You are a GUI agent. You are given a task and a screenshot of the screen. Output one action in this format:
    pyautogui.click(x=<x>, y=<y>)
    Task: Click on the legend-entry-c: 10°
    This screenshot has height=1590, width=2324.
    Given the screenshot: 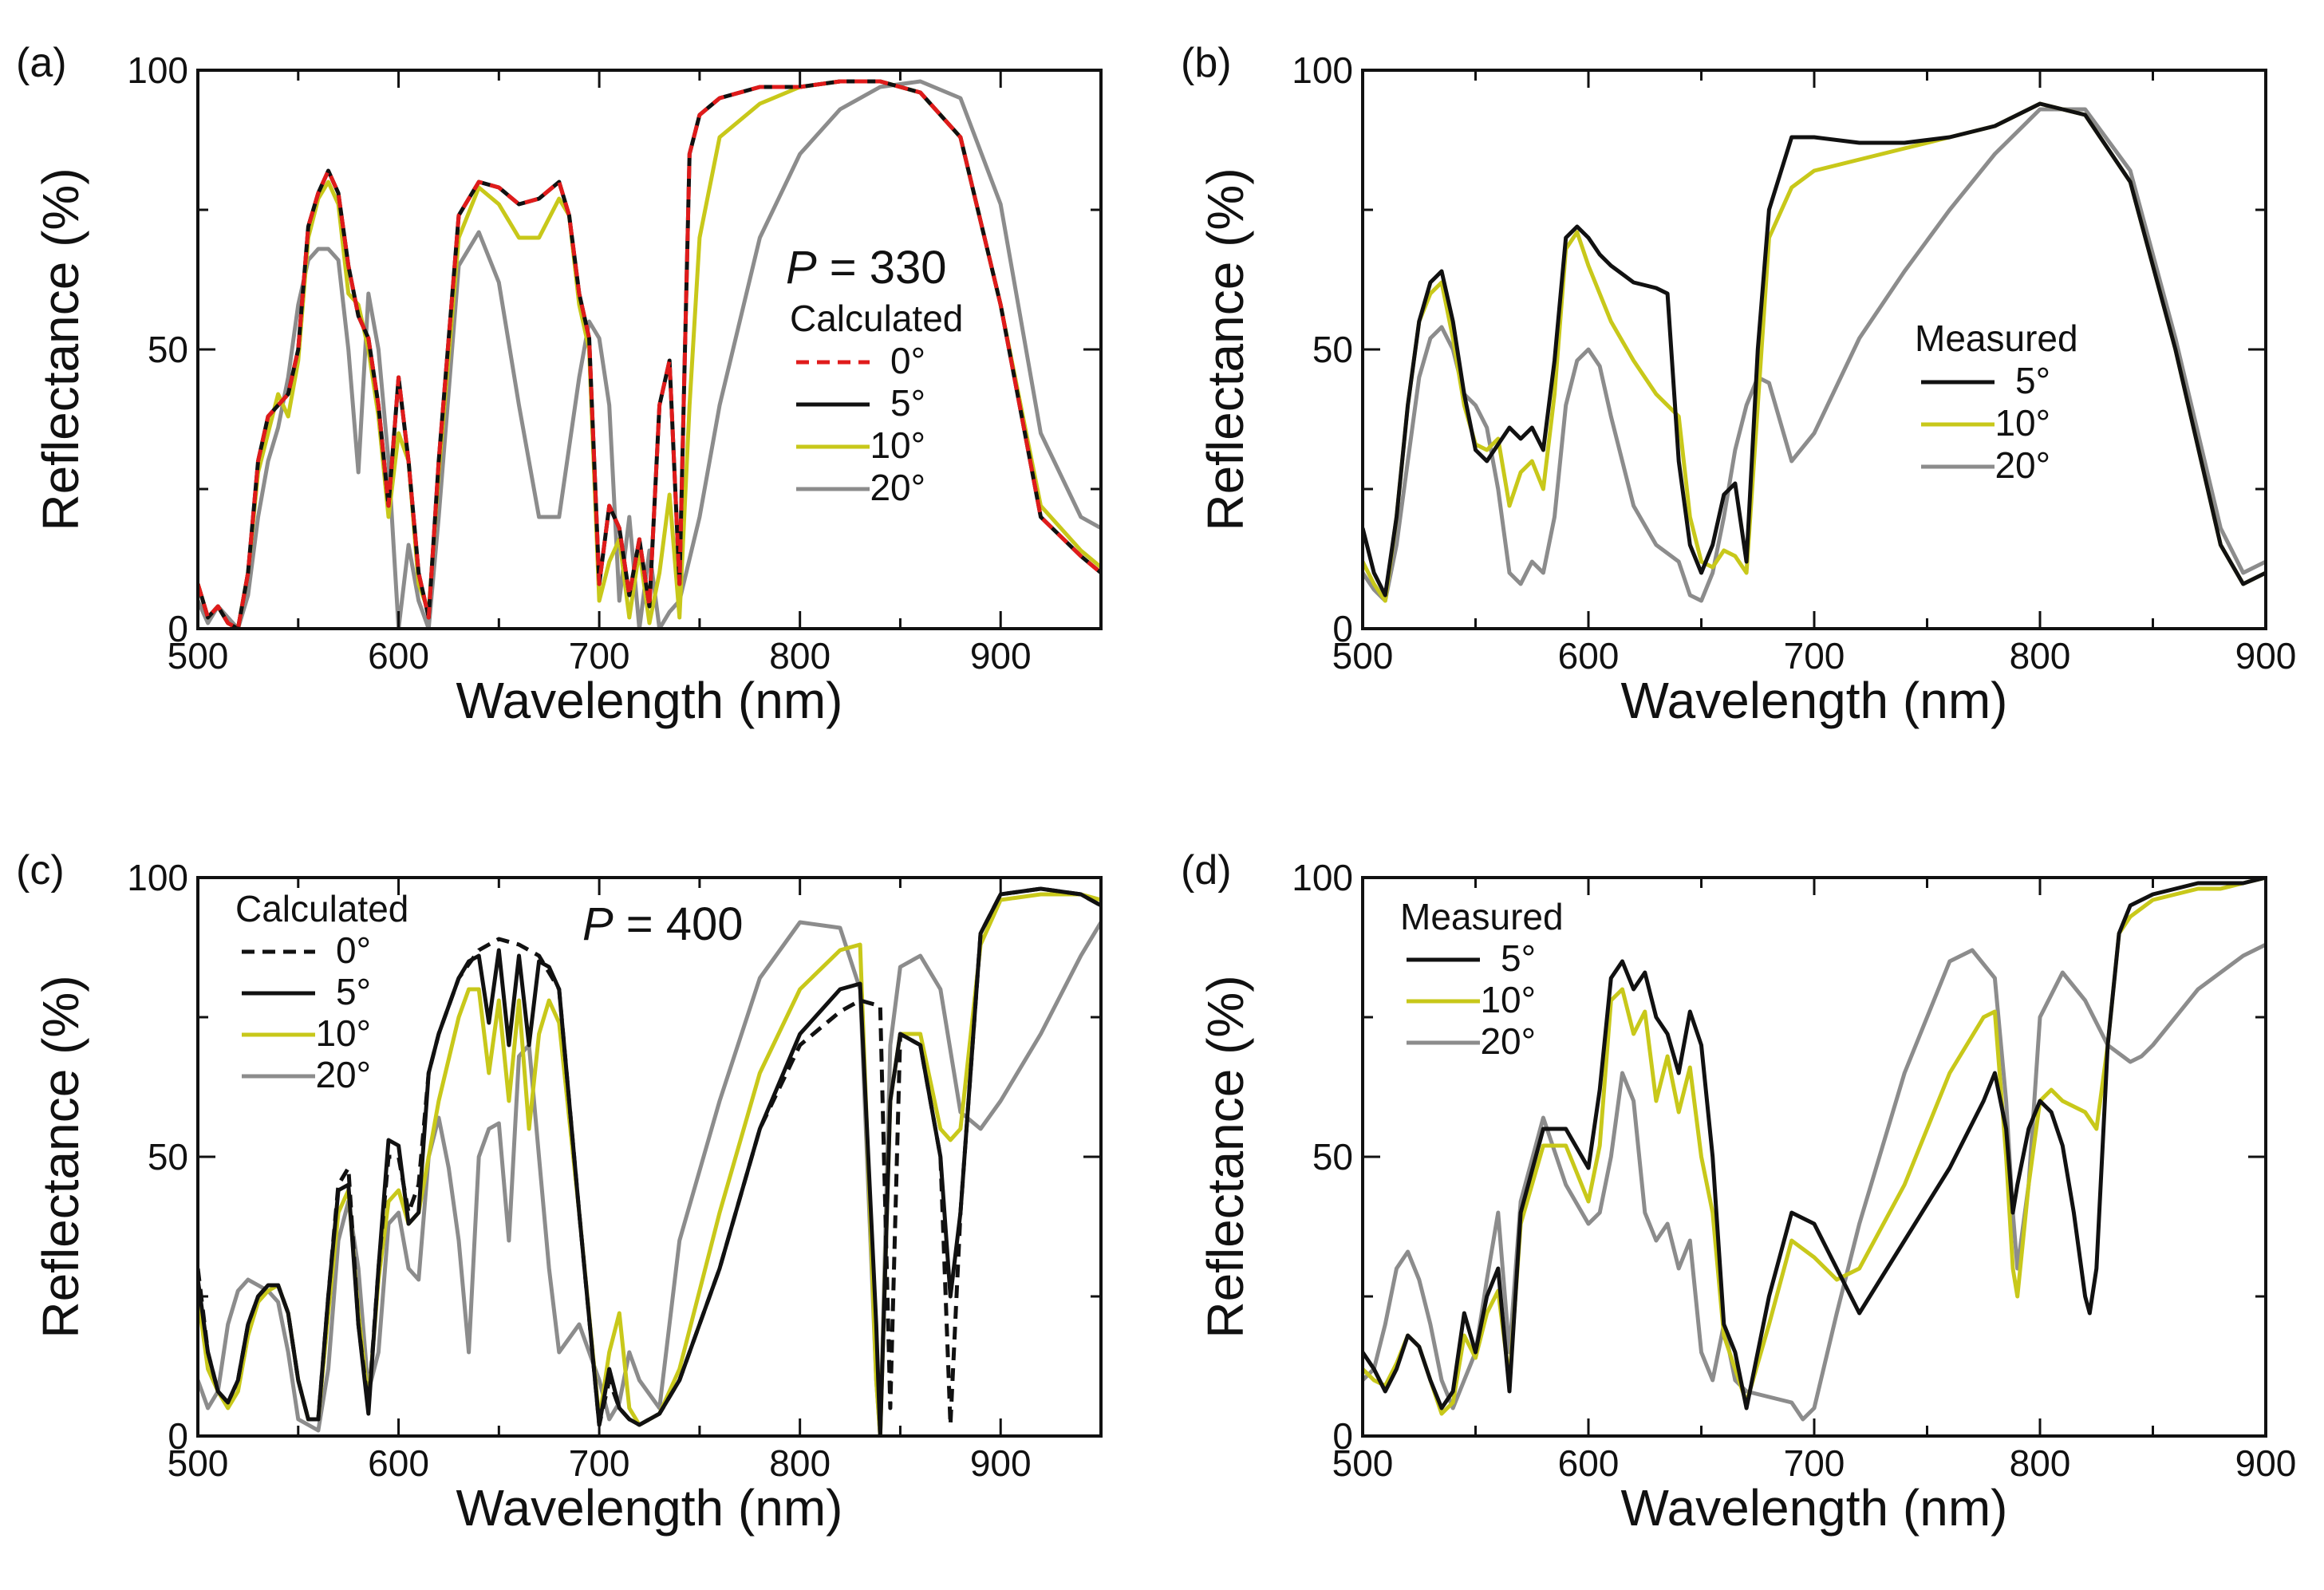 What is the action you would take?
    pyautogui.click(x=343, y=1033)
    